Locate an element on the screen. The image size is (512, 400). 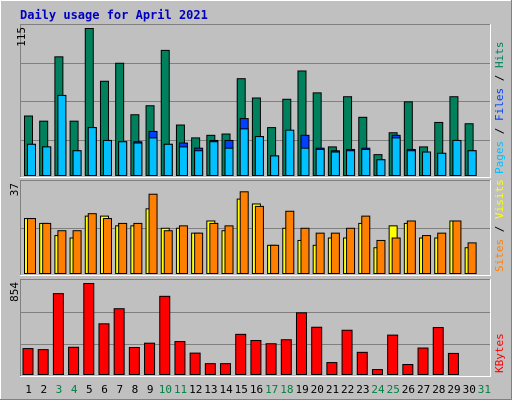
day-label: 14 is located at coordinates (226, 389).